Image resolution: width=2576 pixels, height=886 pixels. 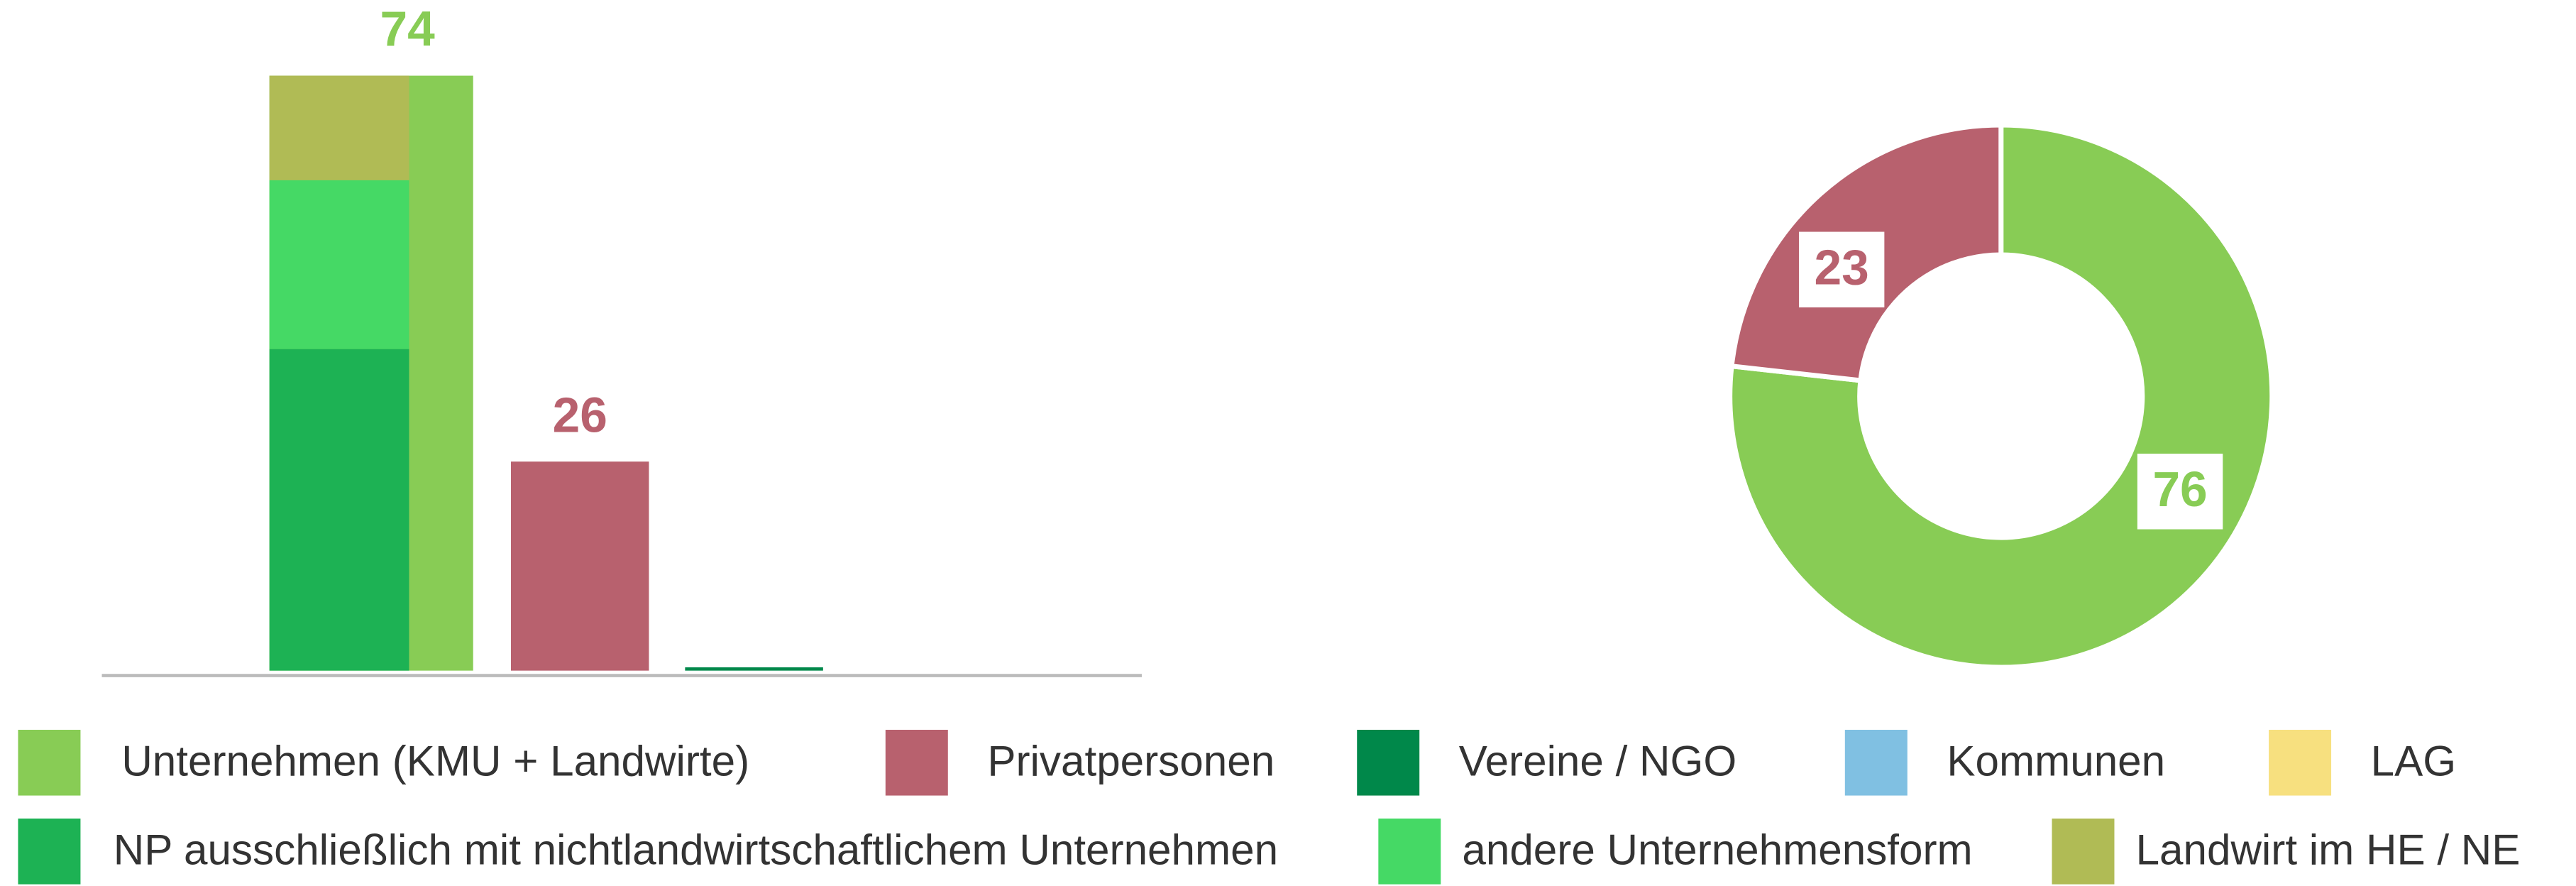 I want to click on legend-label: Landwirt im HE / NE, so click(x=2328, y=850).